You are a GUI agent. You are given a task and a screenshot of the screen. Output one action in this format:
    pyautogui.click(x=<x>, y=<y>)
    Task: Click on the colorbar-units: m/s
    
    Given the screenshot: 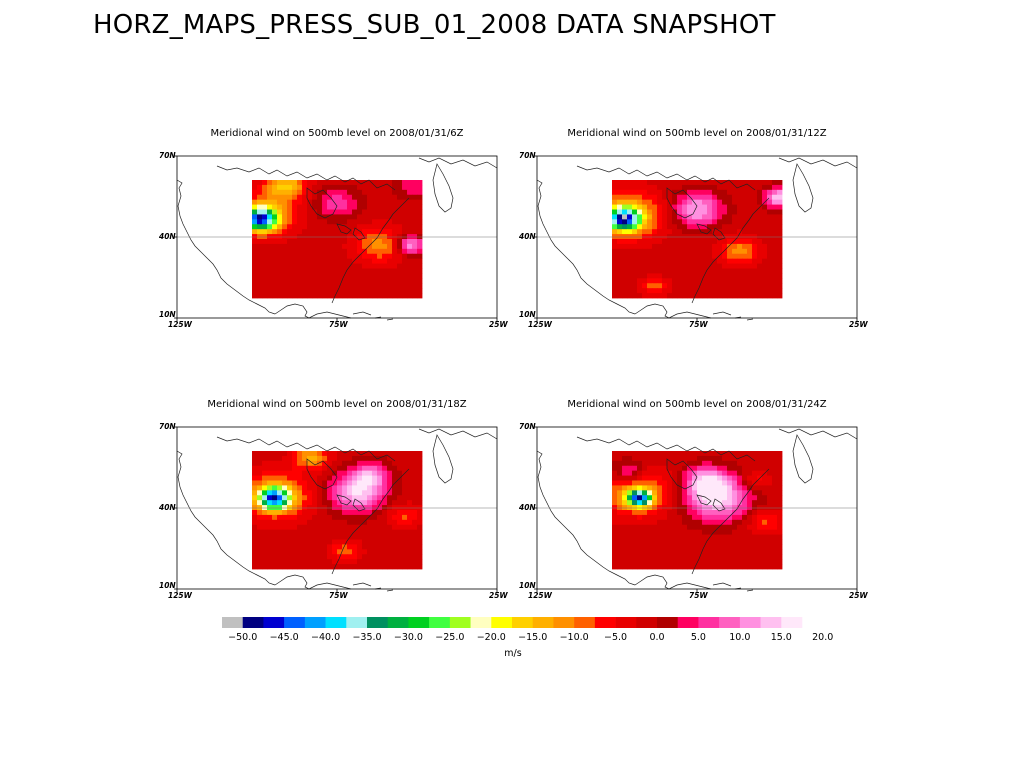 What is the action you would take?
    pyautogui.click(x=513, y=653)
    